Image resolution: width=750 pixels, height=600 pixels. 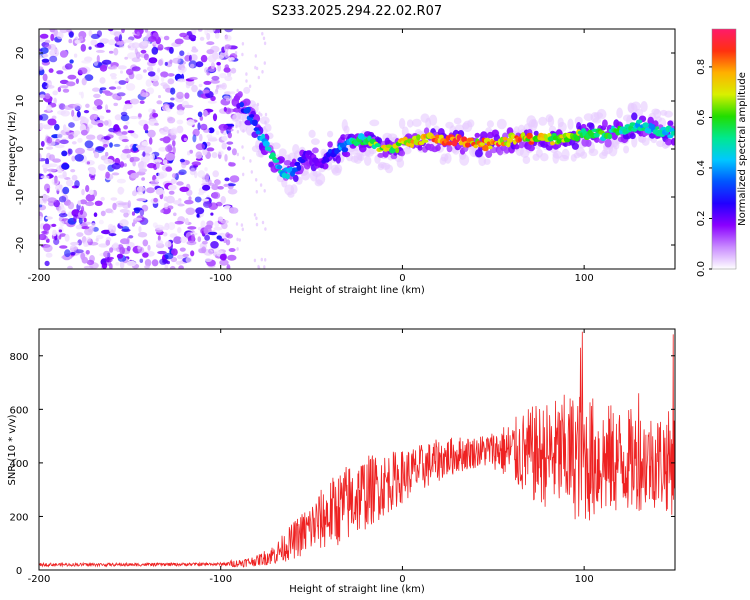 What do you see at coordinates (701, 117) in the screenshot?
I see `colorbar-tick-label: 0.6` at bounding box center [701, 117].